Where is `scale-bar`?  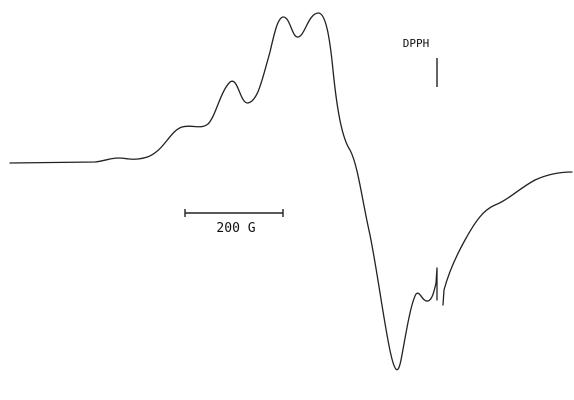
scale-bar is located at coordinates (234, 213).